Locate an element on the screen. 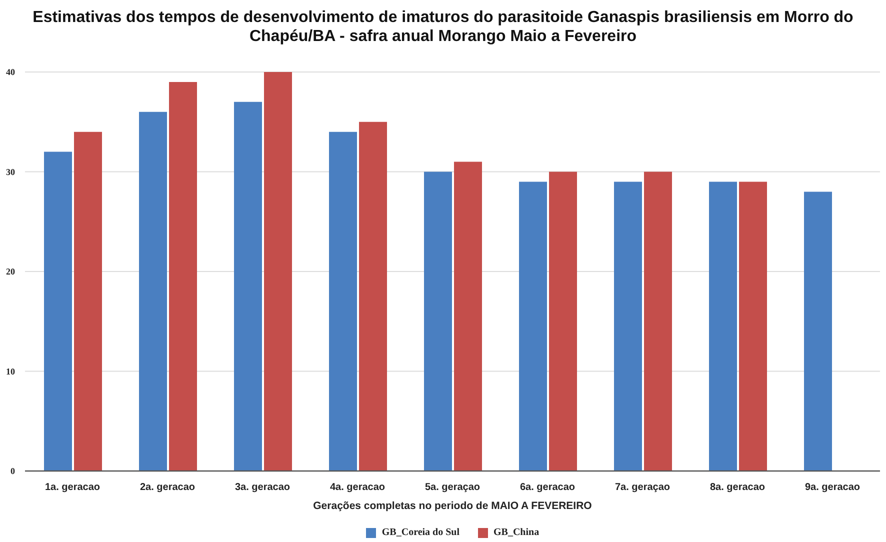  x-tick-label: 9a. geracao is located at coordinates (832, 488).